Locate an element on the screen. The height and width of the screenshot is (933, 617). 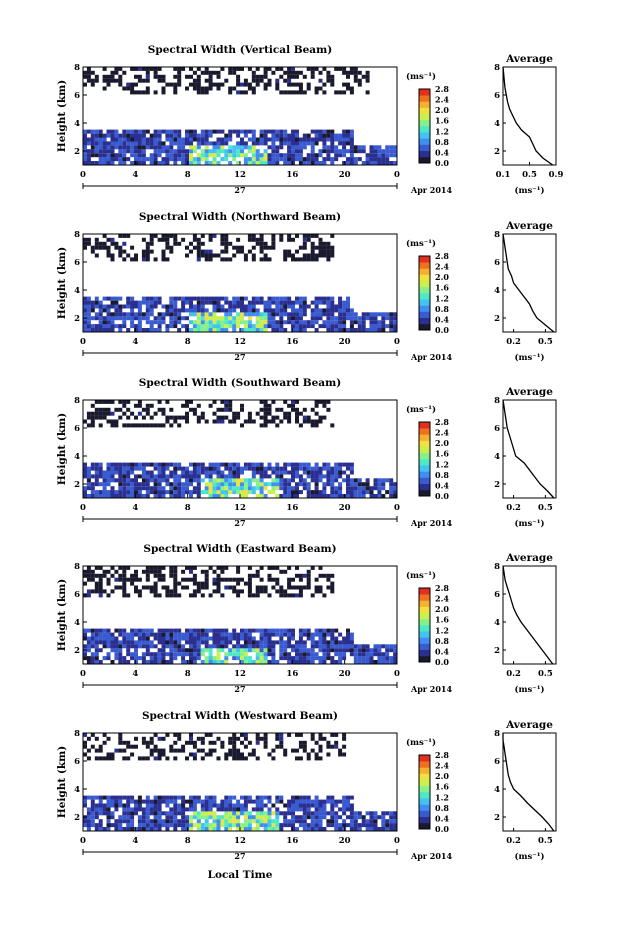
average-y-tick-label: 6 is located at coordinates (497, 96).